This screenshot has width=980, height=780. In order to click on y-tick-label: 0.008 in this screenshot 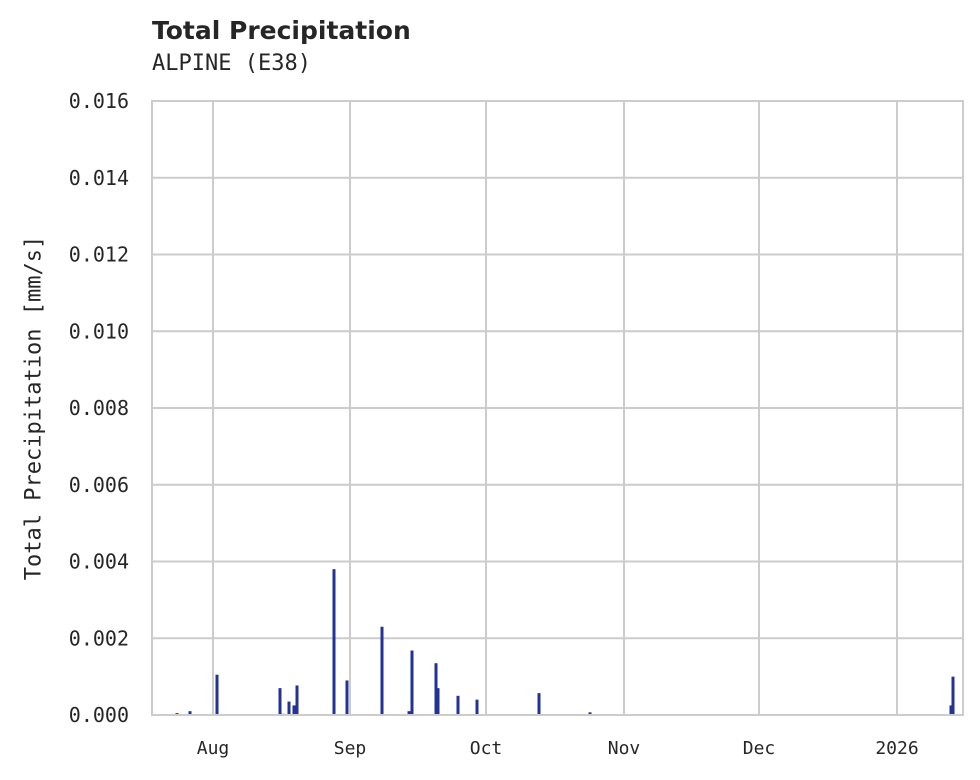, I will do `click(99, 408)`.